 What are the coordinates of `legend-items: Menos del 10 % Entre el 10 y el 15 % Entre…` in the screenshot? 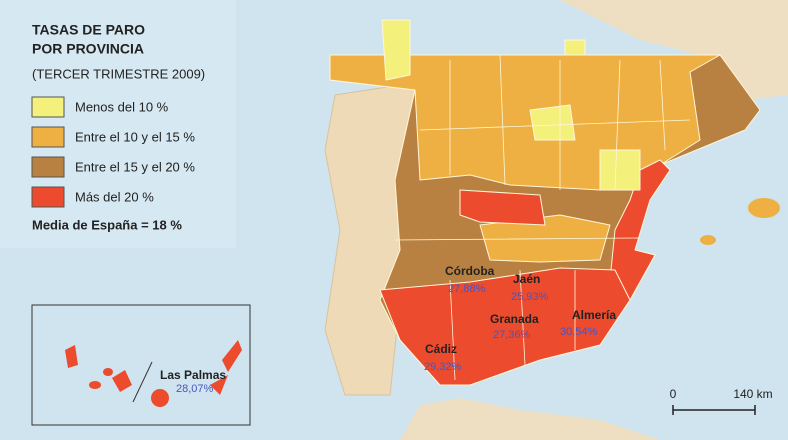 It's located at (113, 152).